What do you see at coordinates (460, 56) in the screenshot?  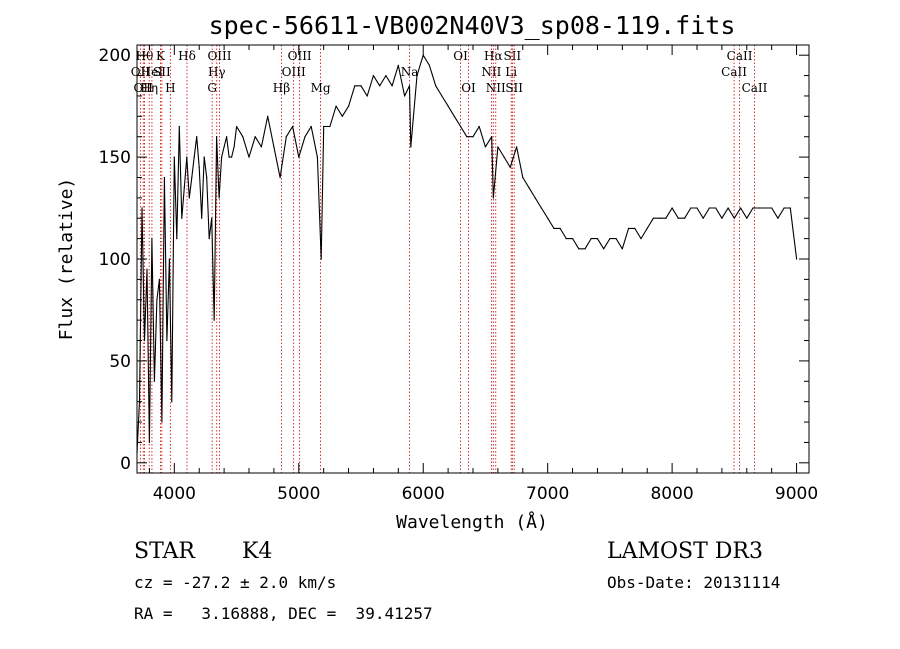 I see `spectral-line-label-17: OI` at bounding box center [460, 56].